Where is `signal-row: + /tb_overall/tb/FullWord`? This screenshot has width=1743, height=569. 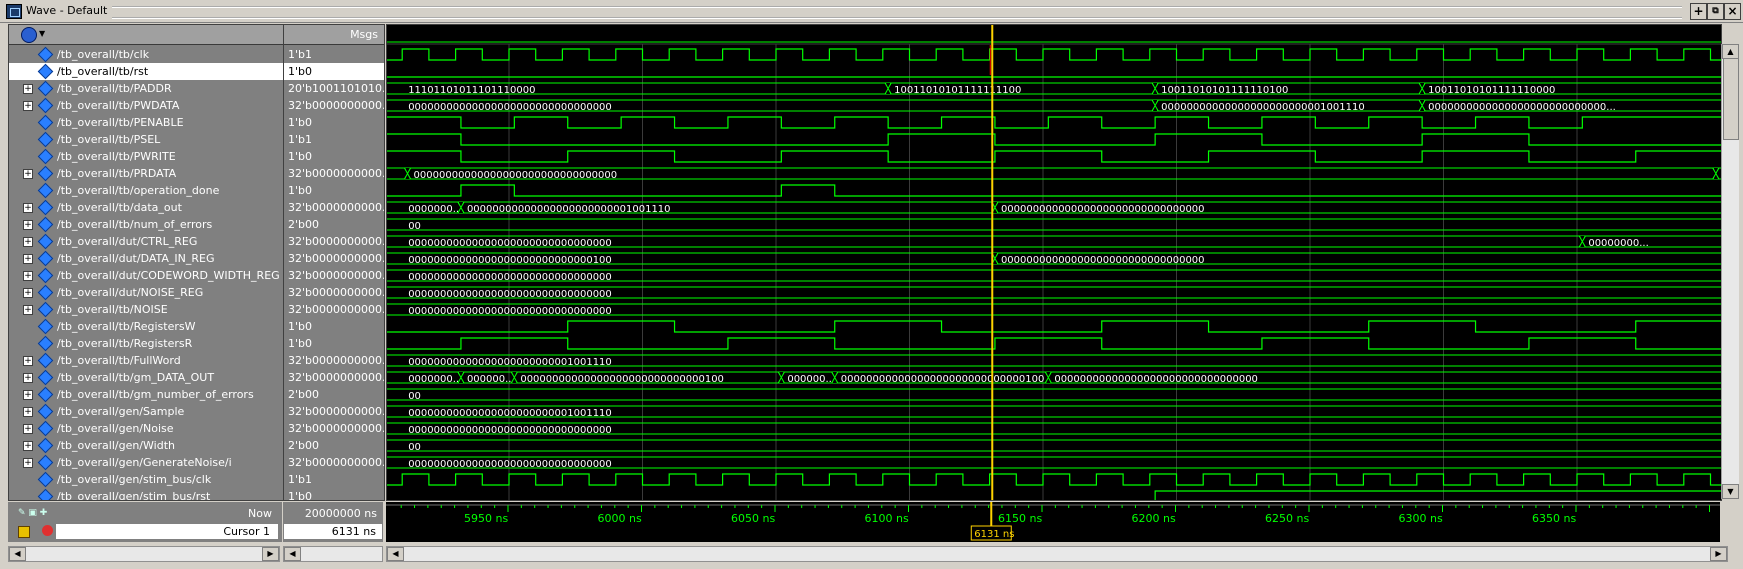 signal-row: + /tb_overall/tb/FullWord is located at coordinates (146, 360).